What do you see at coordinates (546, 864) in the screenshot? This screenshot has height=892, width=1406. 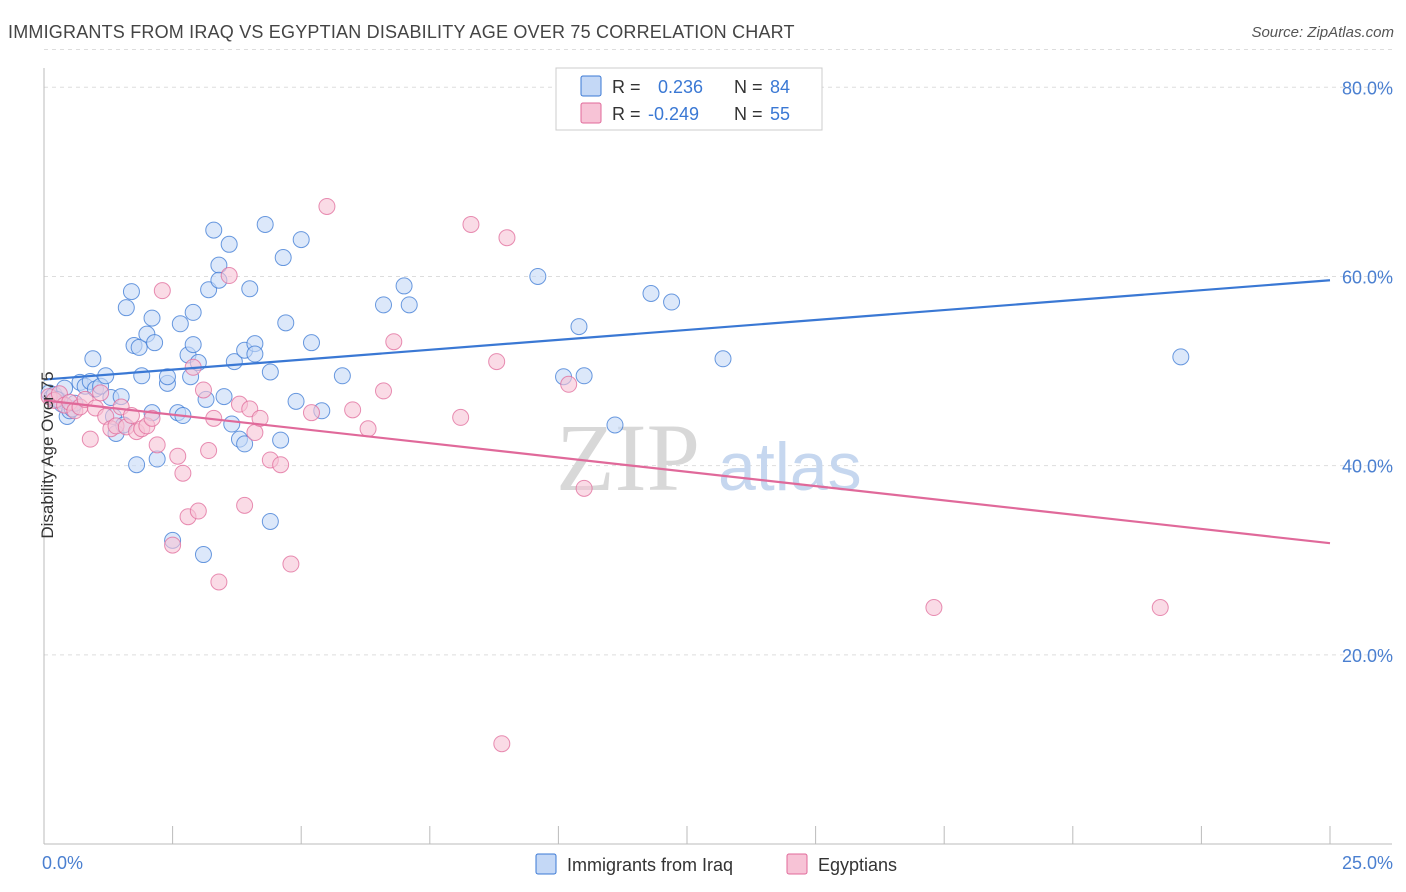 I see `legend-swatch-iraq` at bounding box center [546, 864].